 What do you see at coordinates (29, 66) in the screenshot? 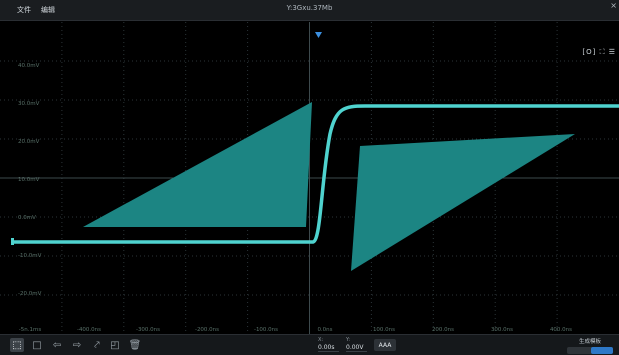
I see `y-tick-label: 40.0mV` at bounding box center [29, 66].